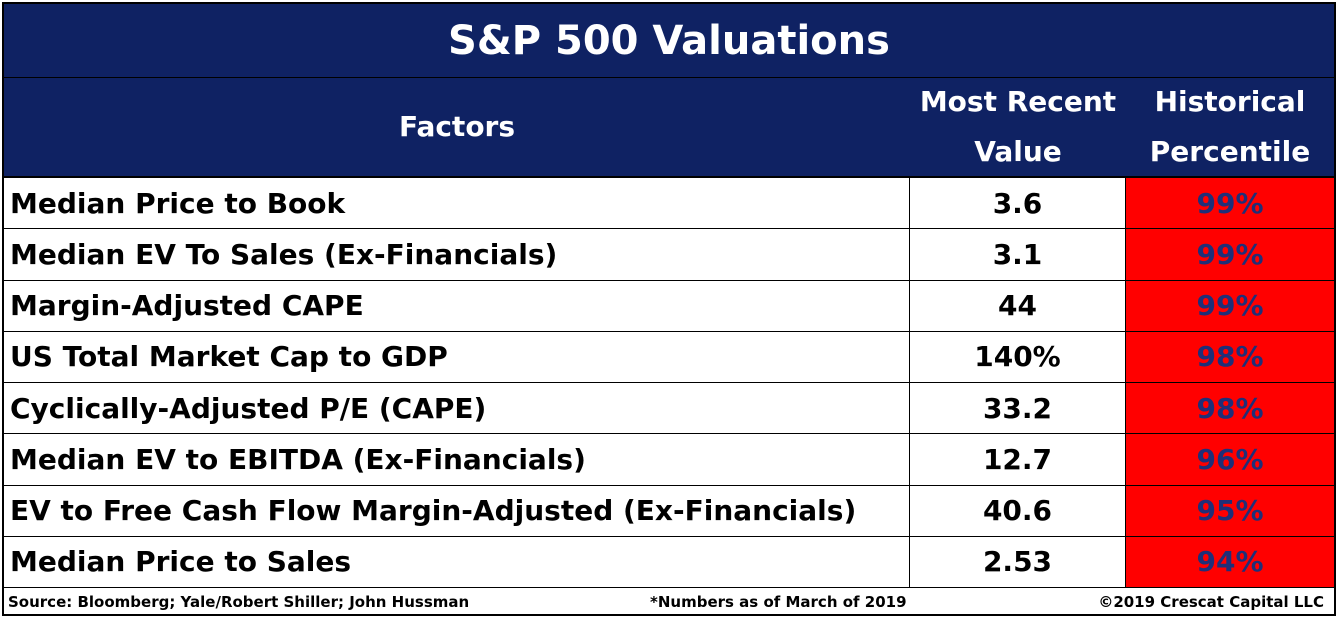 The width and height of the screenshot is (1339, 618). I want to click on value-cell: 3.6, so click(1018, 203).